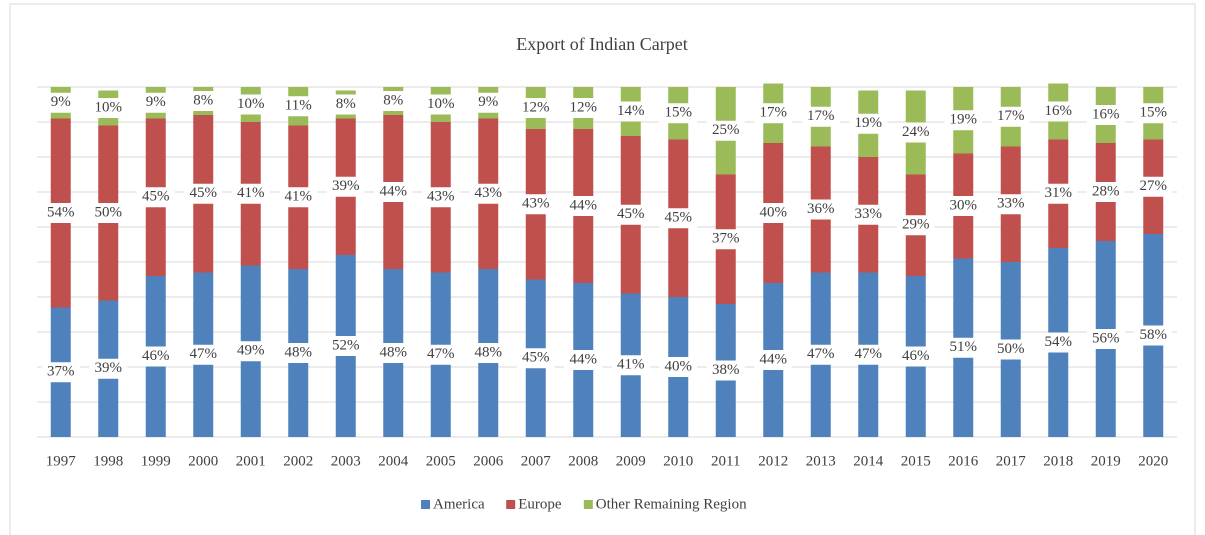  I want to click on data-label: 47%, so click(204, 354).